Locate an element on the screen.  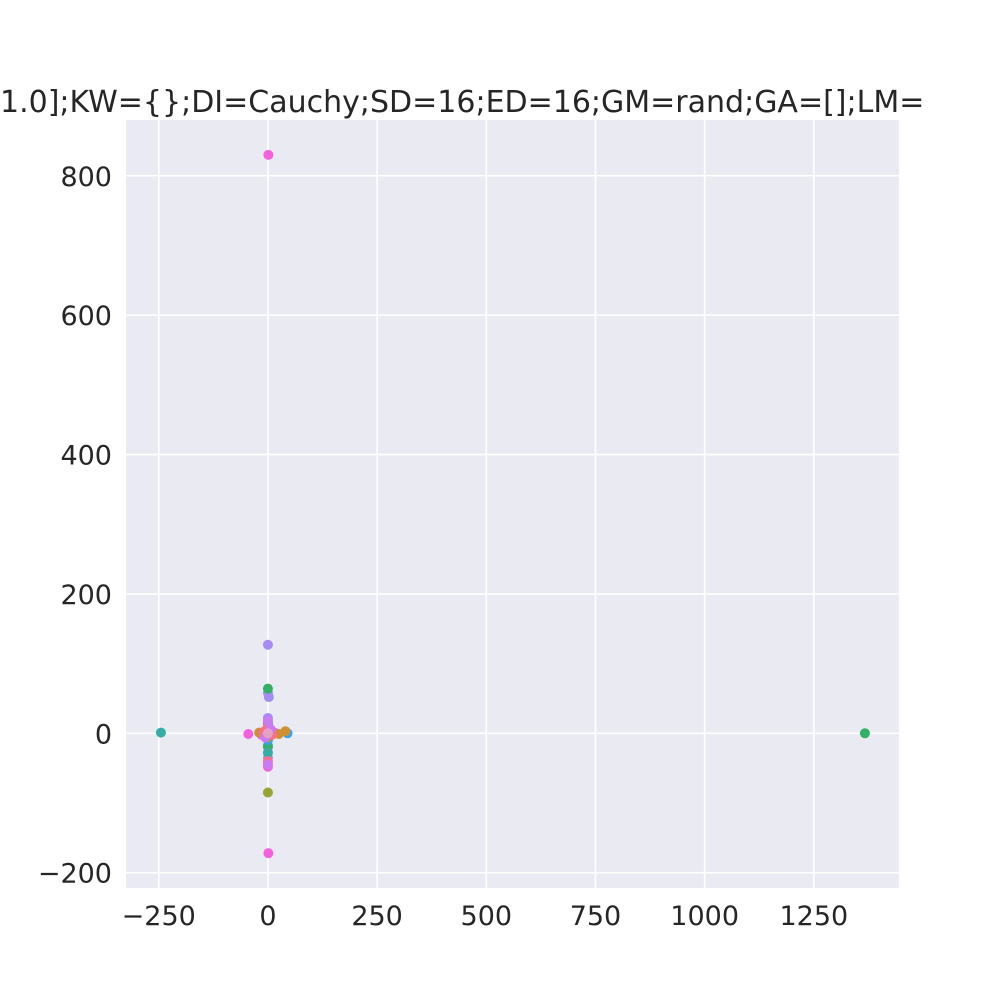
x-tick-label: 0 is located at coordinates (267, 916).